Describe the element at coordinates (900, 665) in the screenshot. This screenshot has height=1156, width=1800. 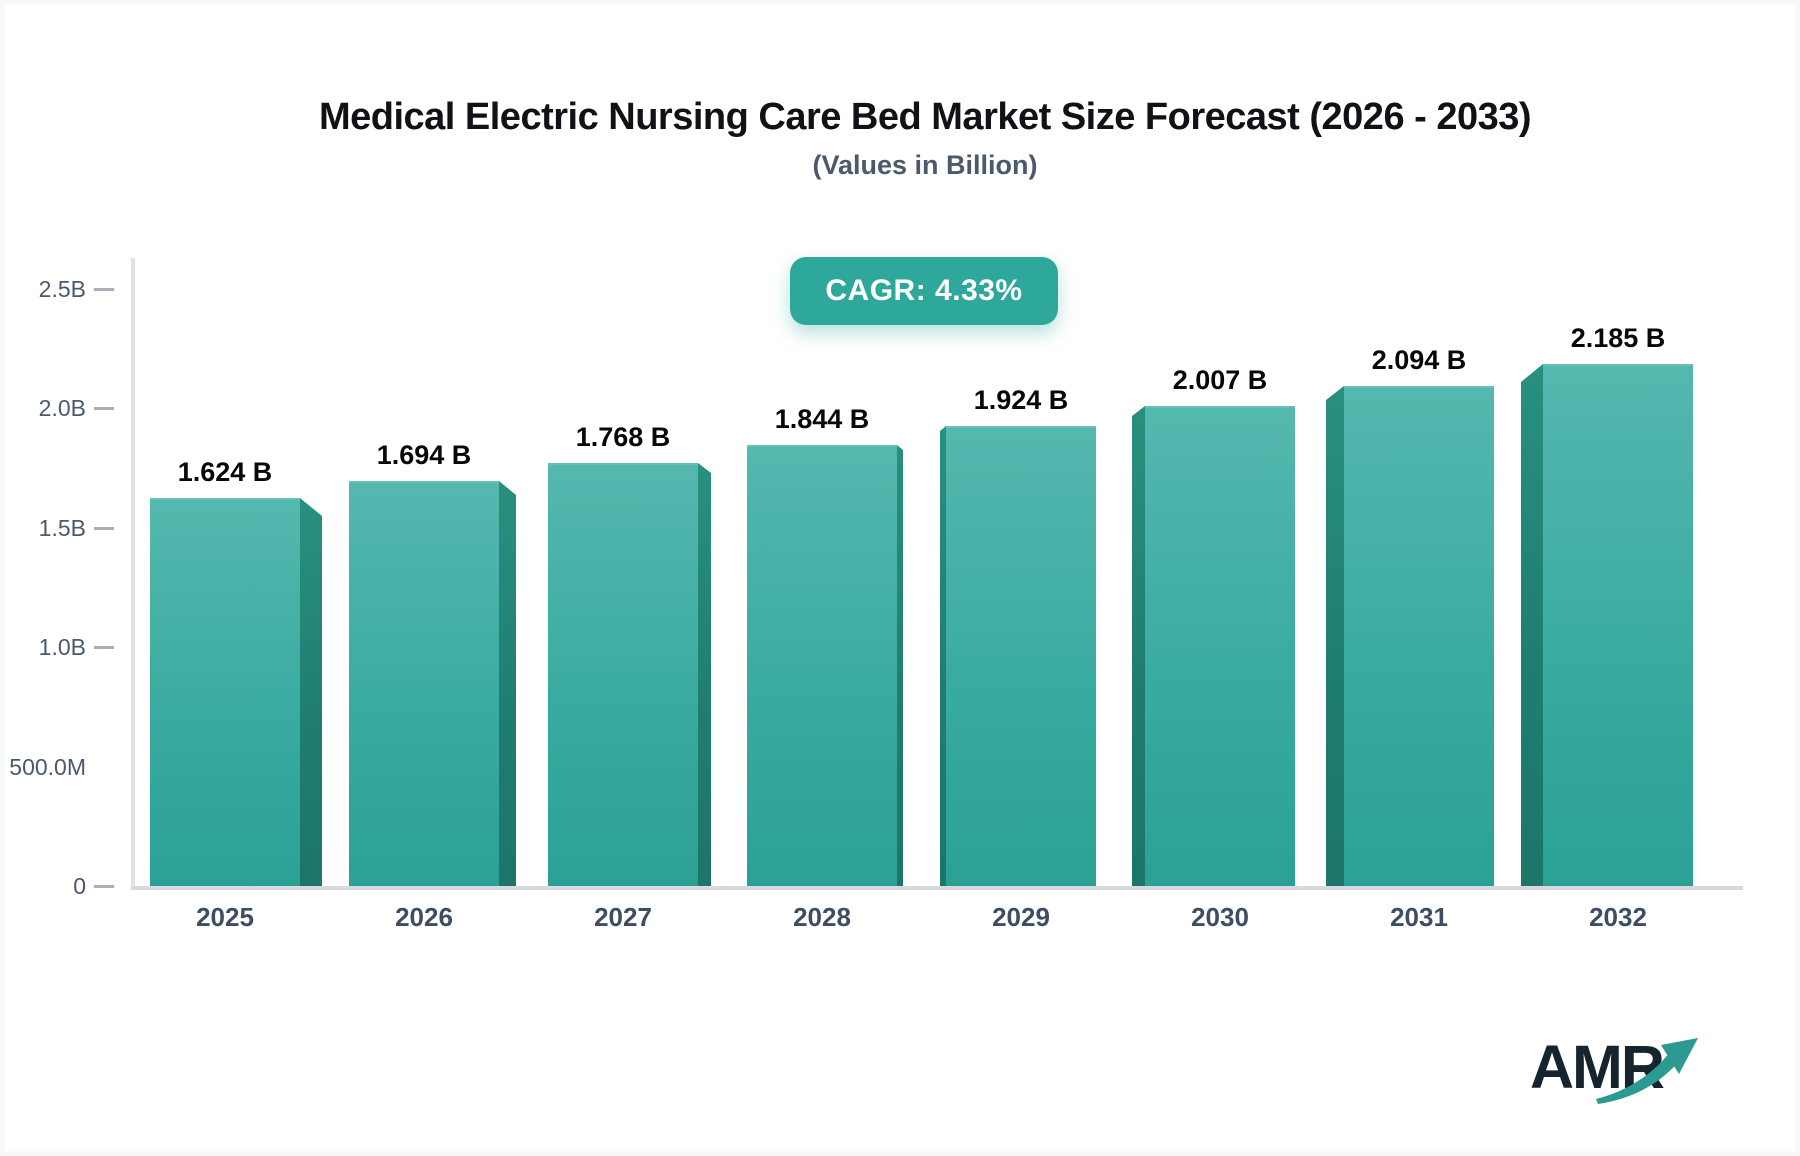
I see `bar-side-2028` at that location.